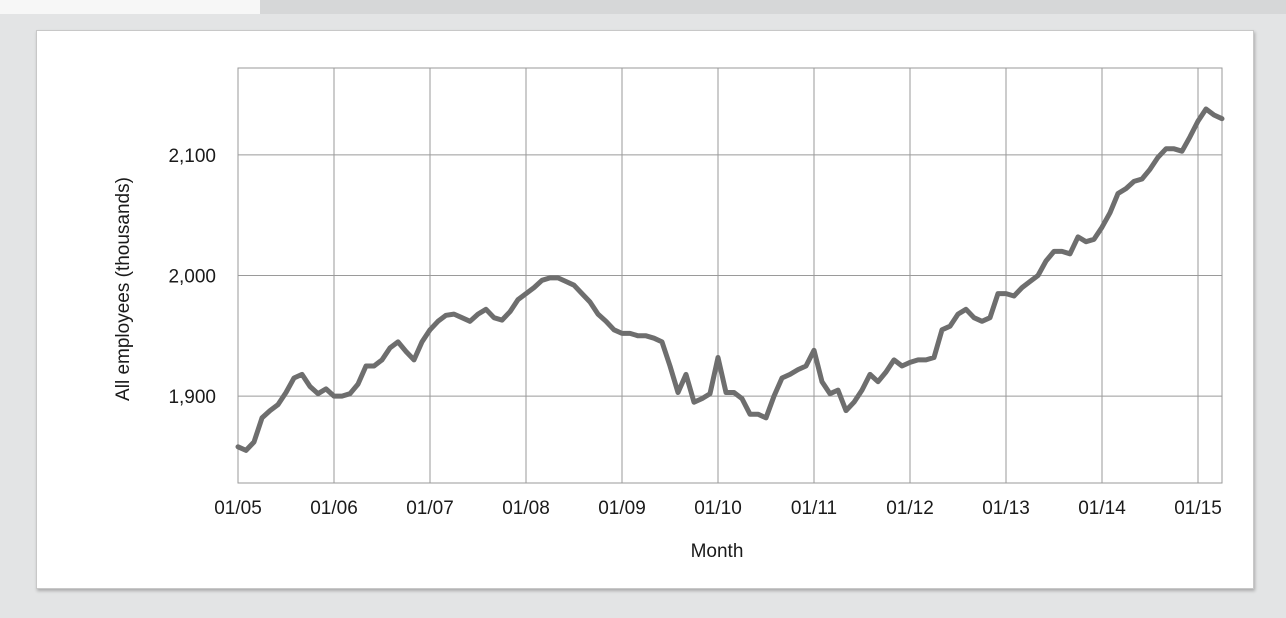 The height and width of the screenshot is (618, 1286). What do you see at coordinates (334, 508) in the screenshot?
I see `x-tick-label: 01/06` at bounding box center [334, 508].